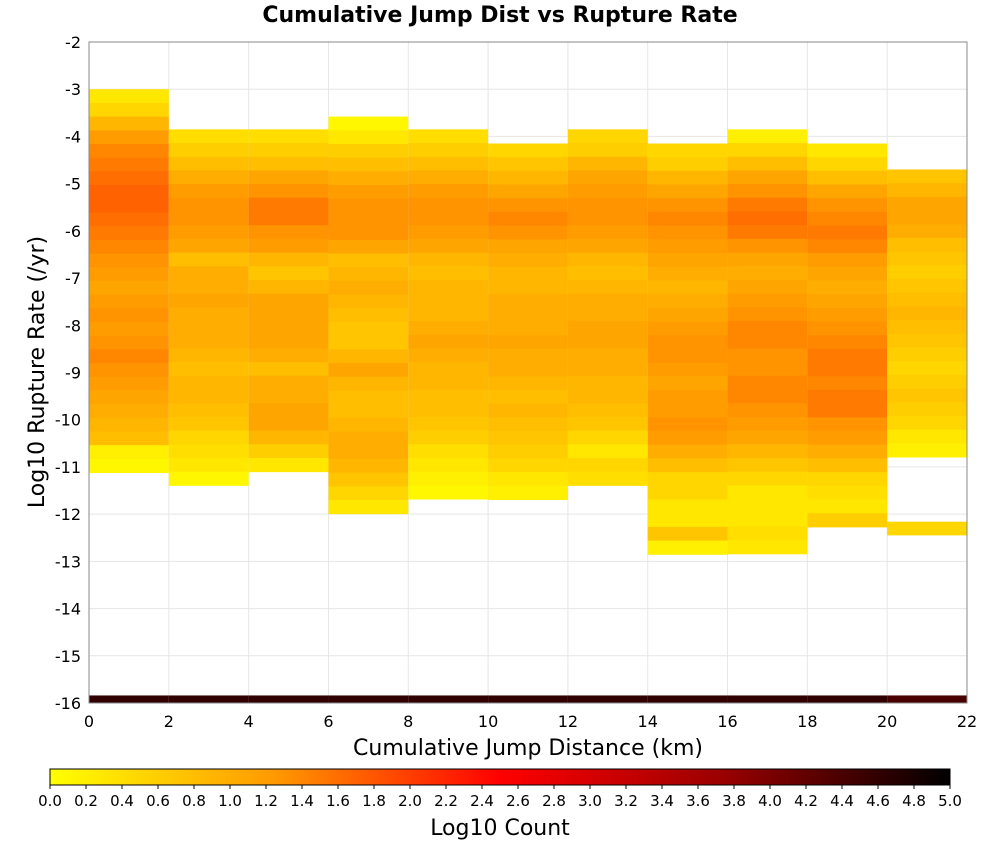  Describe the element at coordinates (648, 721) in the screenshot. I see `x-tick-label: 14` at that location.